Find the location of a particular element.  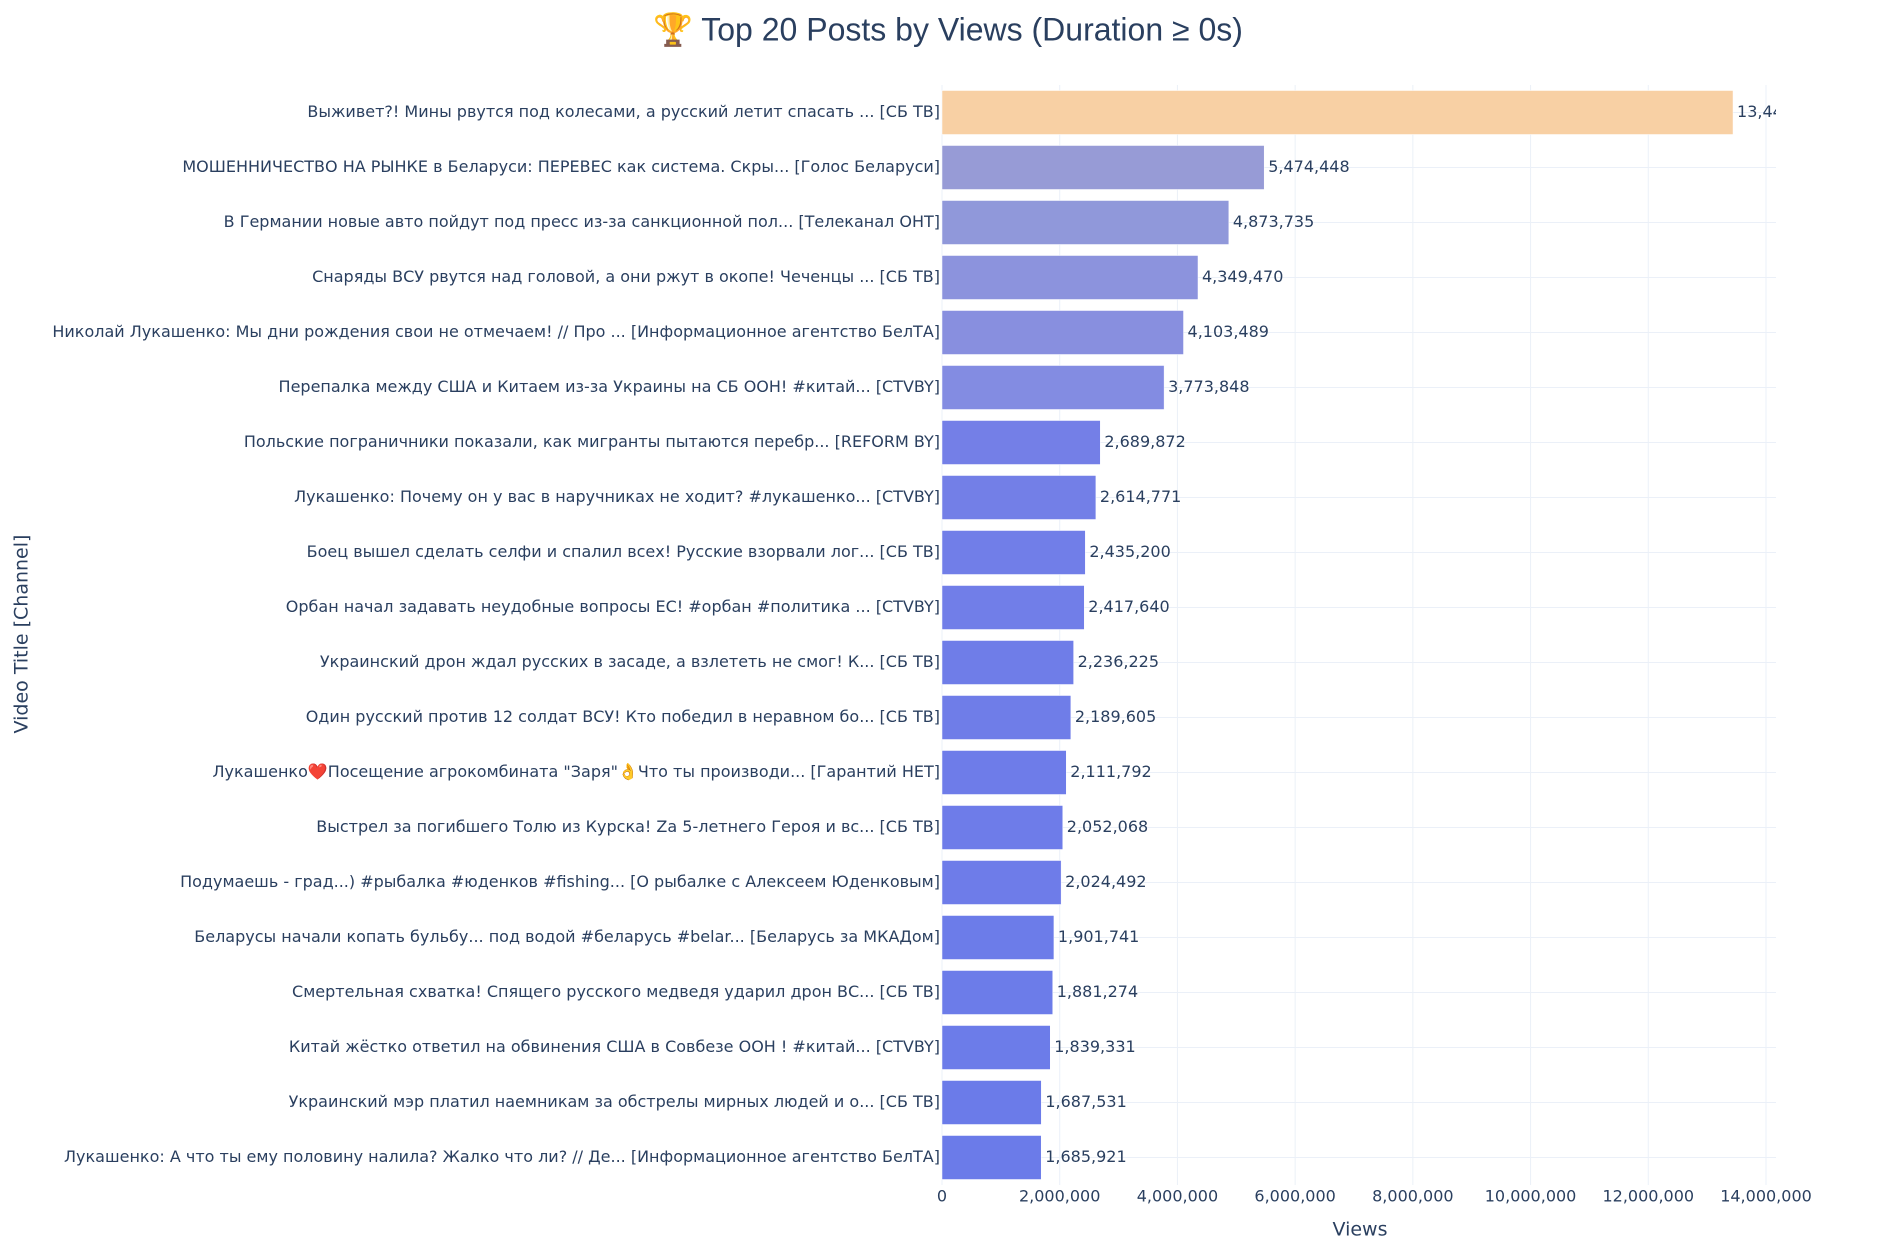

value-label: 2,689,872 is located at coordinates (1144, 441).